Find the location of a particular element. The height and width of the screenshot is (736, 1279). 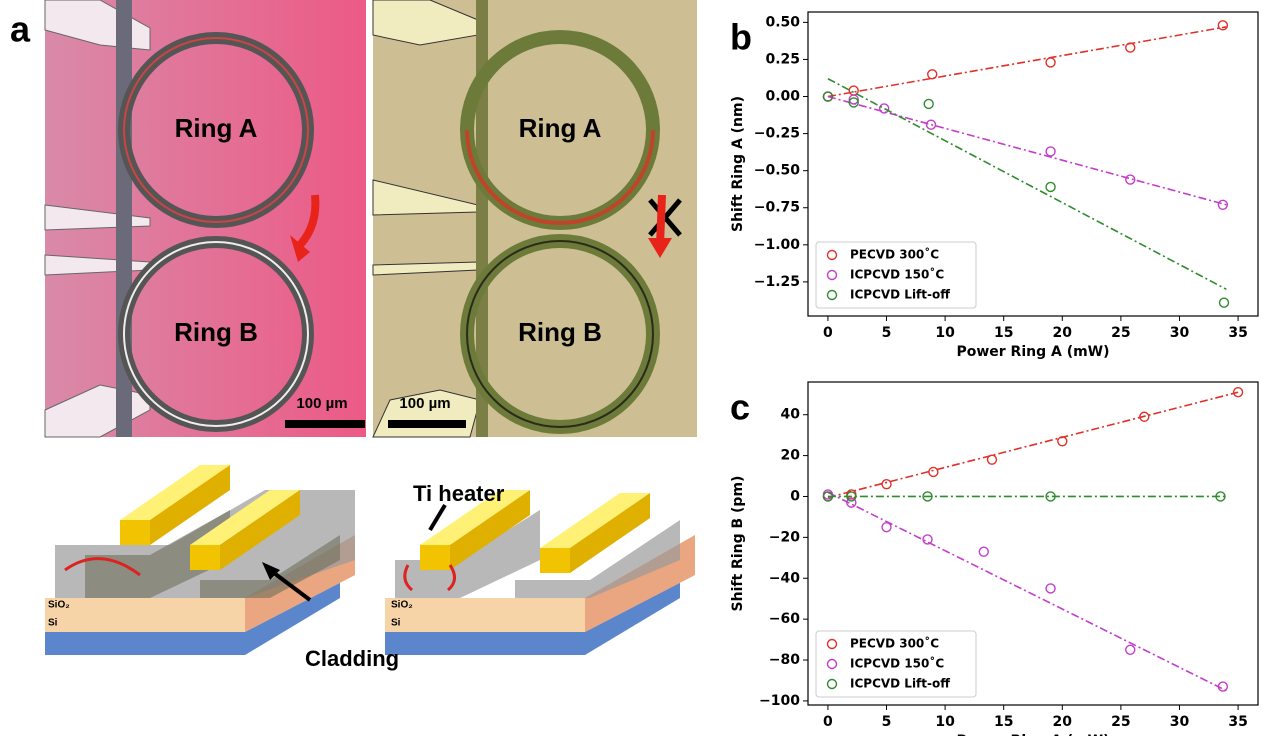

y-tick-label: 20 is located at coordinates (791, 456).